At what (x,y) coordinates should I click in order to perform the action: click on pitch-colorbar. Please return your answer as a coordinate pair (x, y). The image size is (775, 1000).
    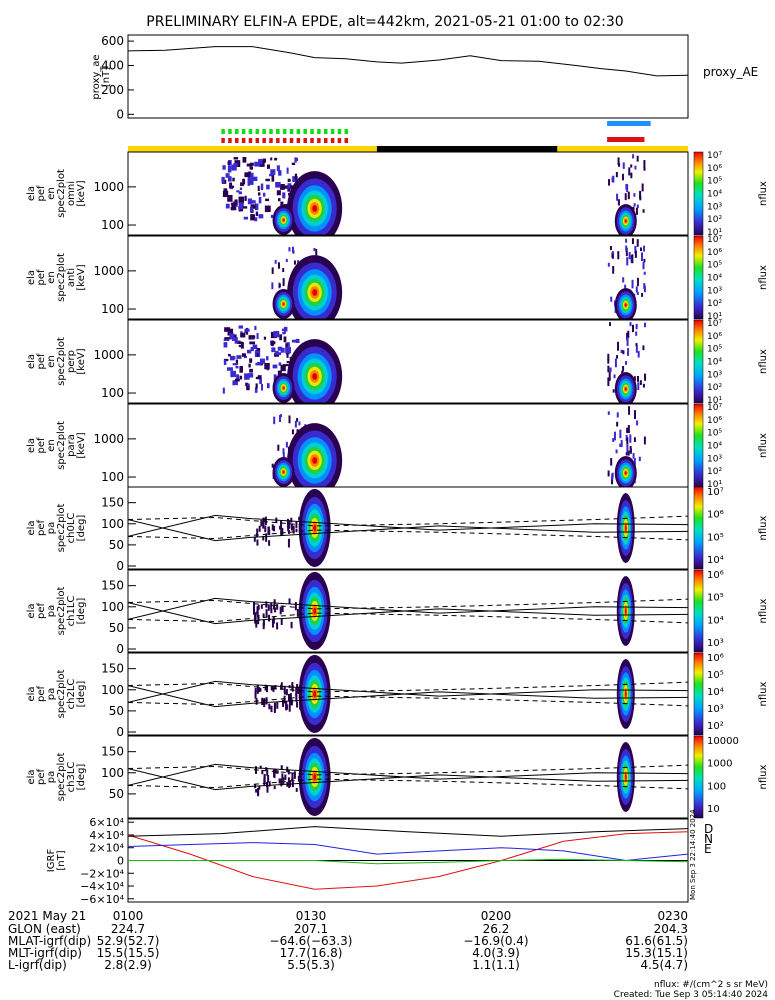
    Looking at the image, I should click on (698, 528).